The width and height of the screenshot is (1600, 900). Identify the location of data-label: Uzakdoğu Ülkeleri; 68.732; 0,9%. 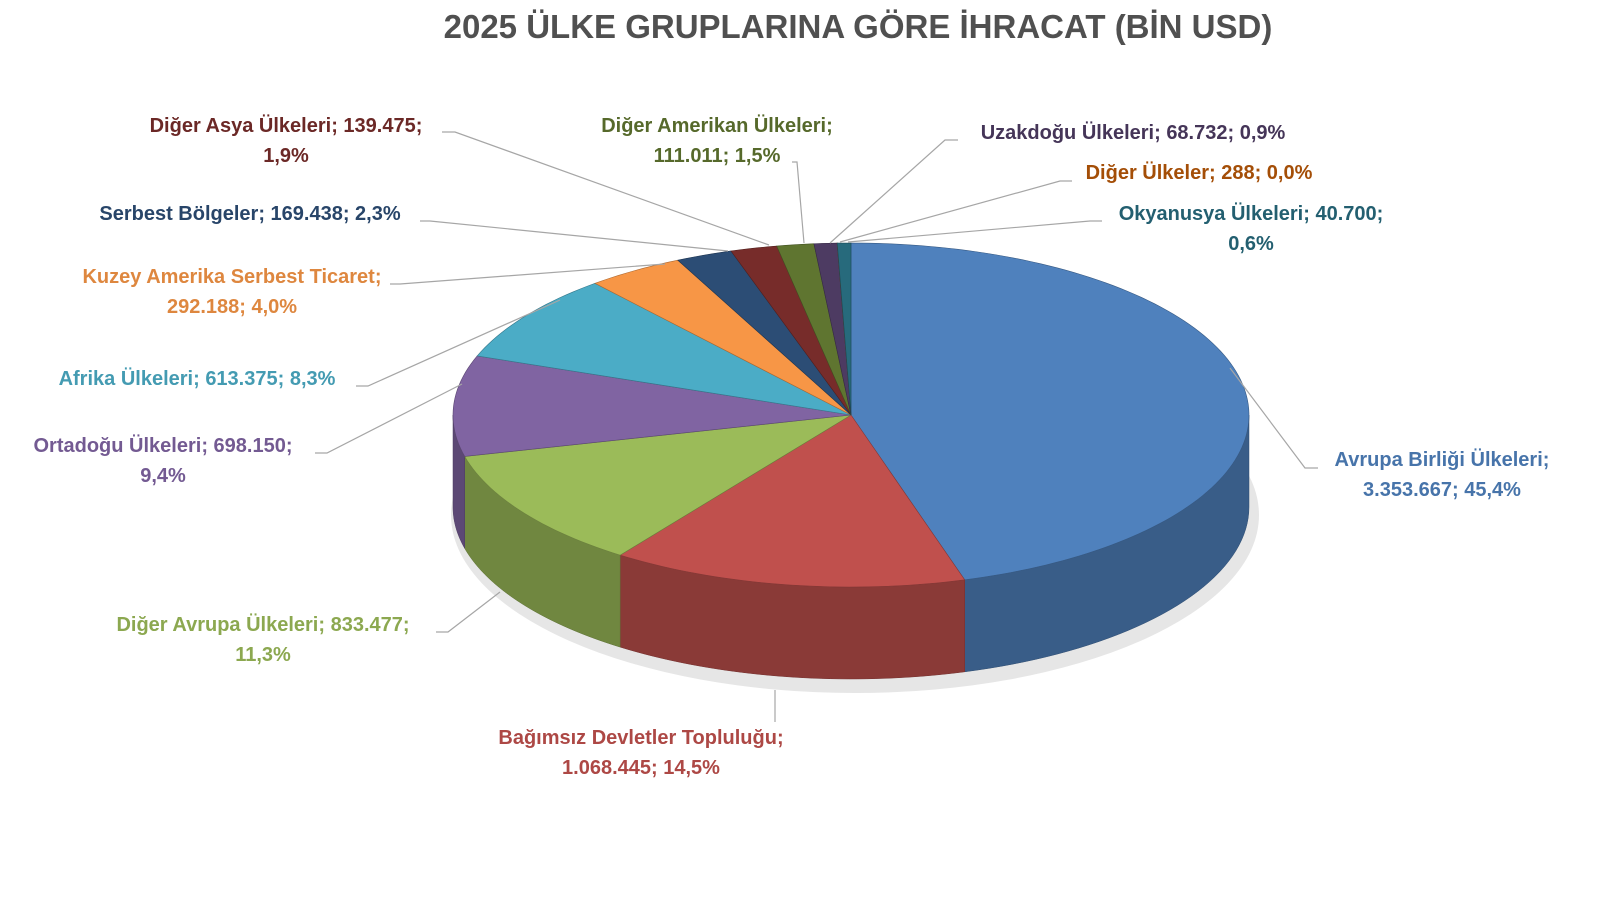
(1133, 133).